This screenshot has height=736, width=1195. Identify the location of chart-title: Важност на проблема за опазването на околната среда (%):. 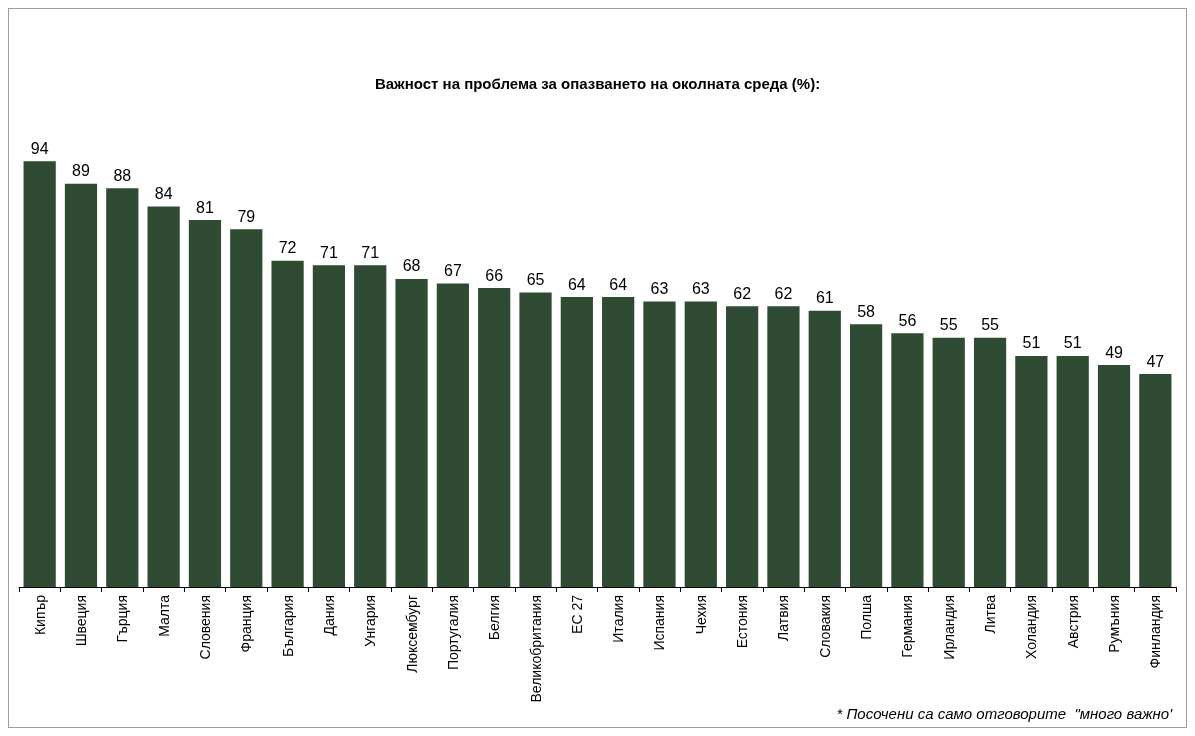
(597, 83).